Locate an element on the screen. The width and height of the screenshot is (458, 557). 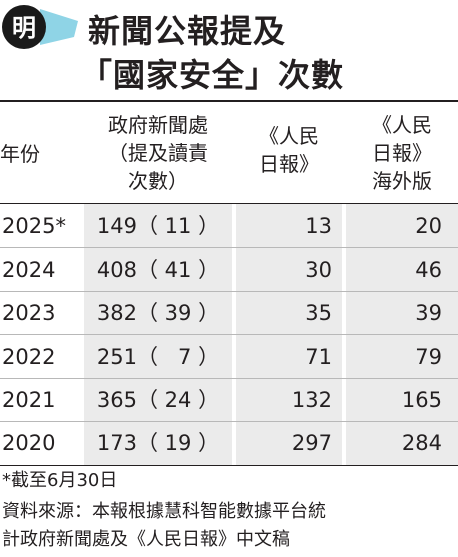
mingpao-logo-icon: 明 is located at coordinates (40, 27).